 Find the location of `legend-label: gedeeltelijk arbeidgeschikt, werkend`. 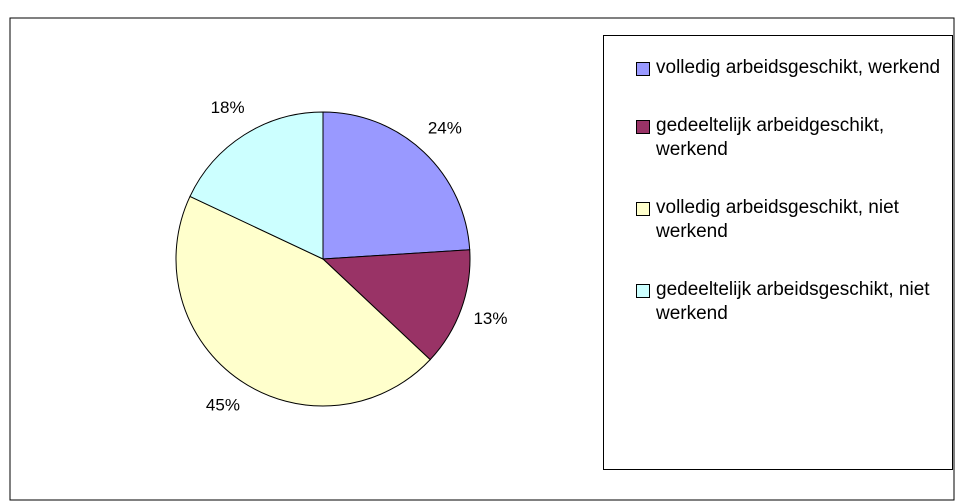

legend-label: gedeeltelijk arbeidgeschikt, werkend is located at coordinates (770, 137).